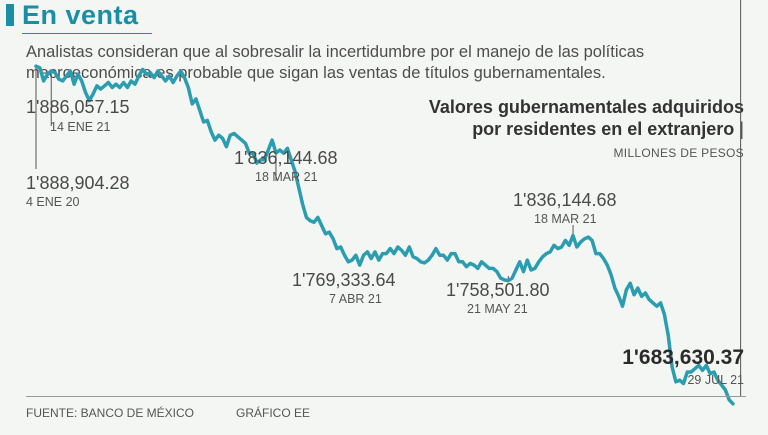 The height and width of the screenshot is (435, 768). Describe the element at coordinates (497, 309) in the screenshot. I see `annotation-date: 21 MAY 21` at that location.